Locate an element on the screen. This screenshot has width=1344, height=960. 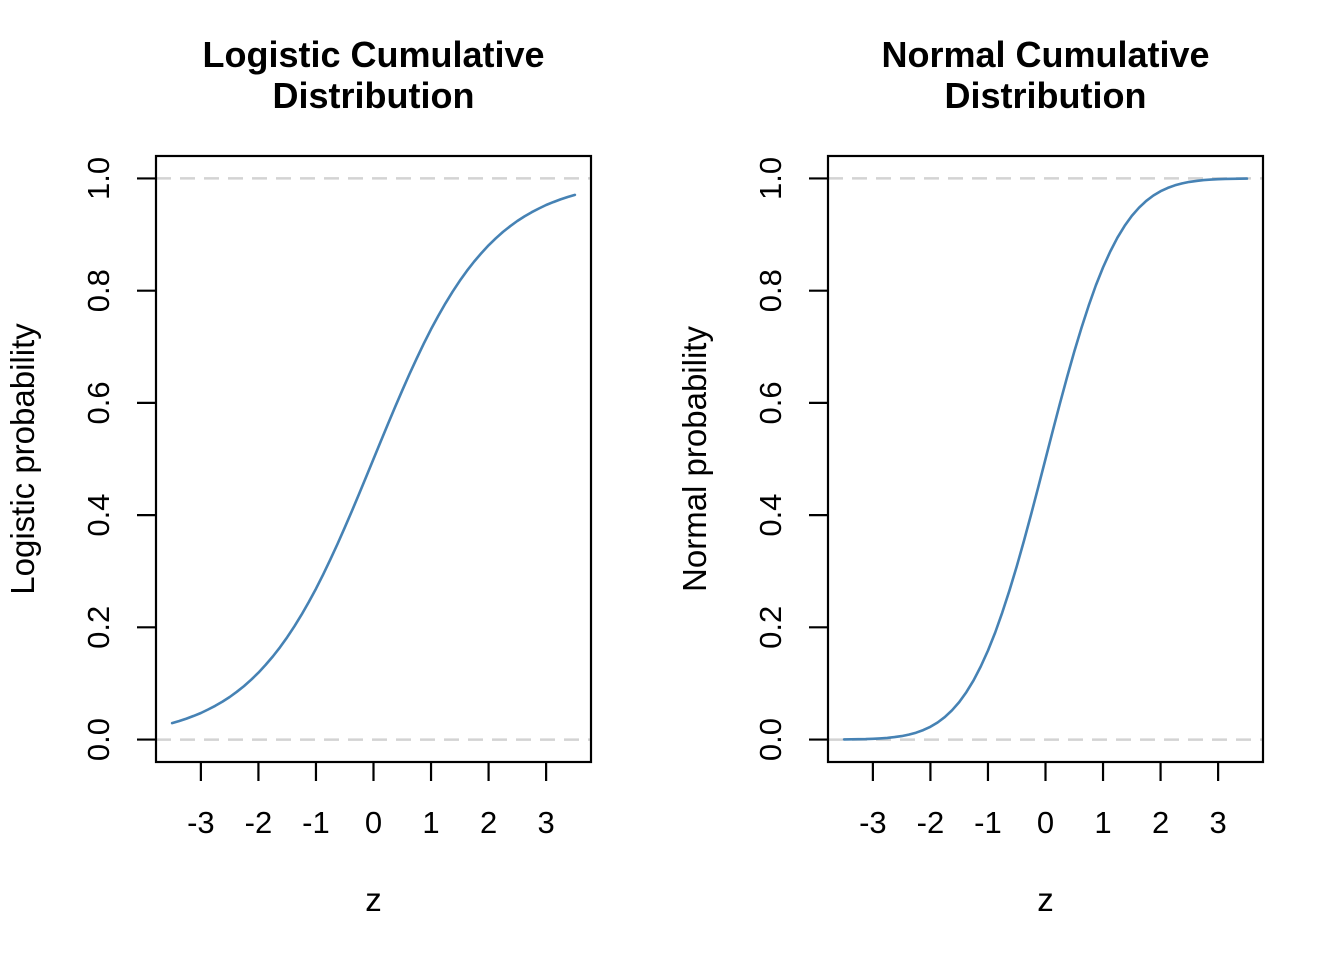
chart-title-logistic: Logistic Cumulative Distribution is located at coordinates (373, 75).